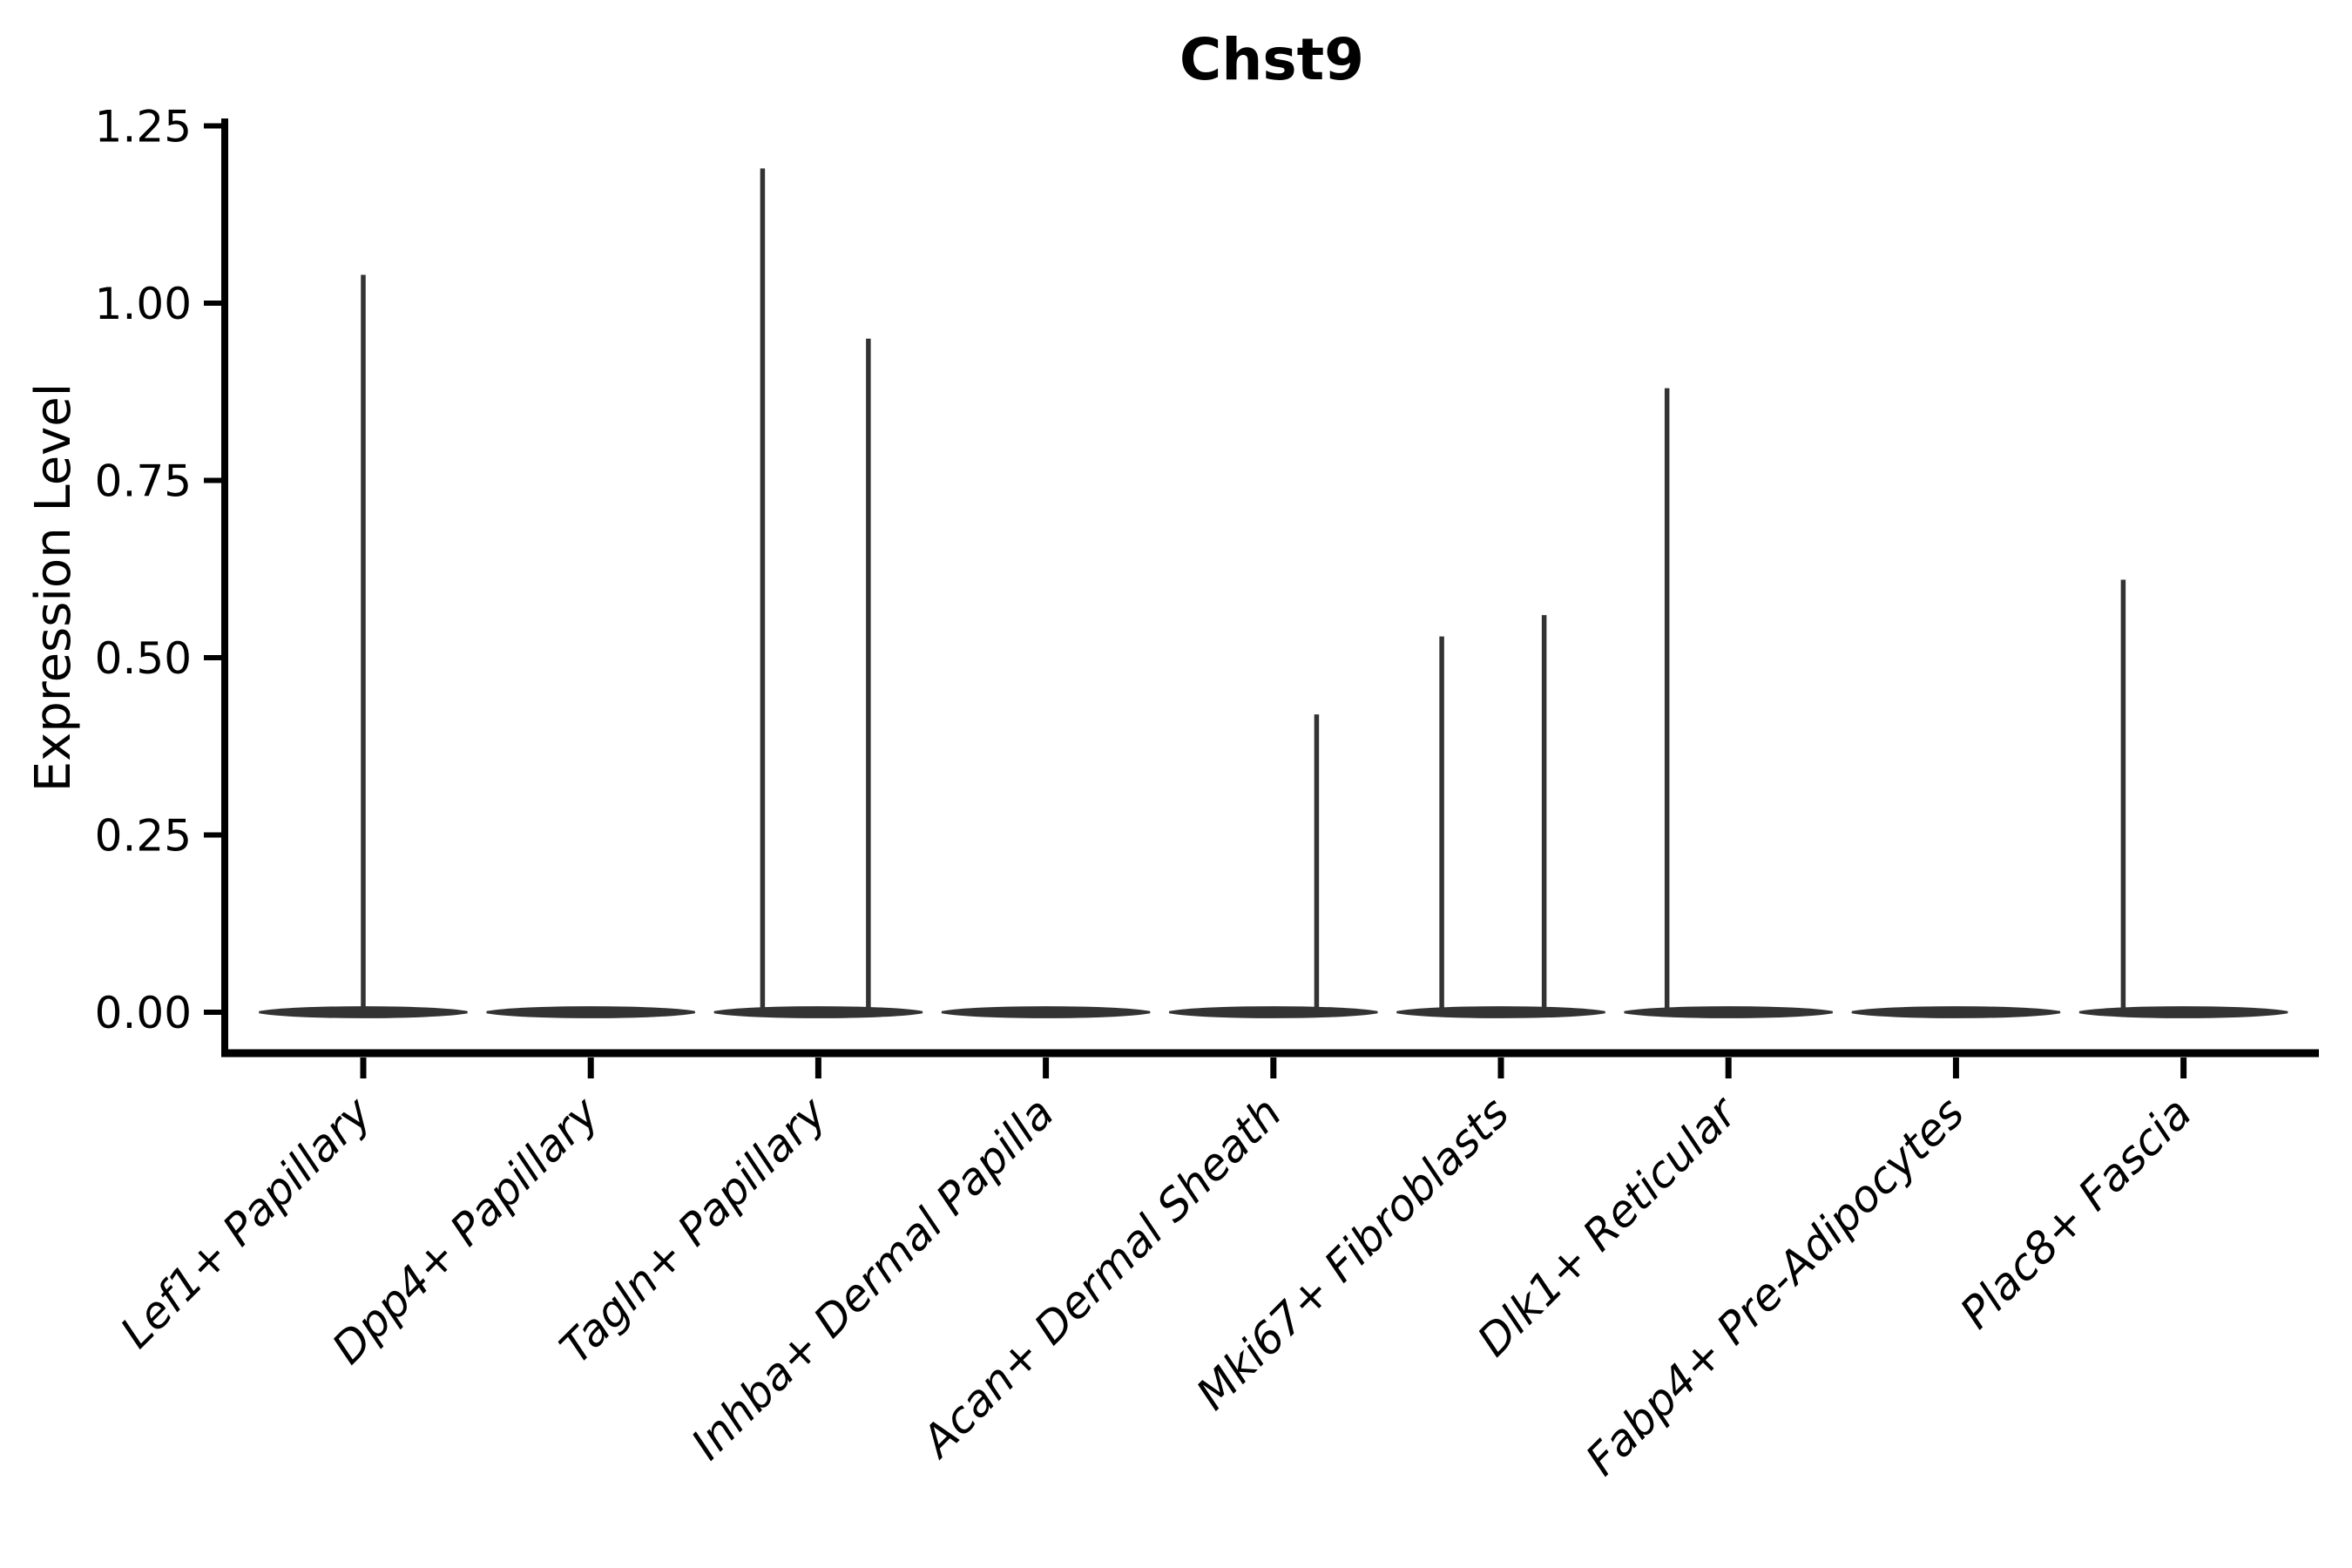 Image resolution: width=2352 pixels, height=1568 pixels. Describe the element at coordinates (143, 1013) in the screenshot. I see `y-tick-label: 0.00` at that location.